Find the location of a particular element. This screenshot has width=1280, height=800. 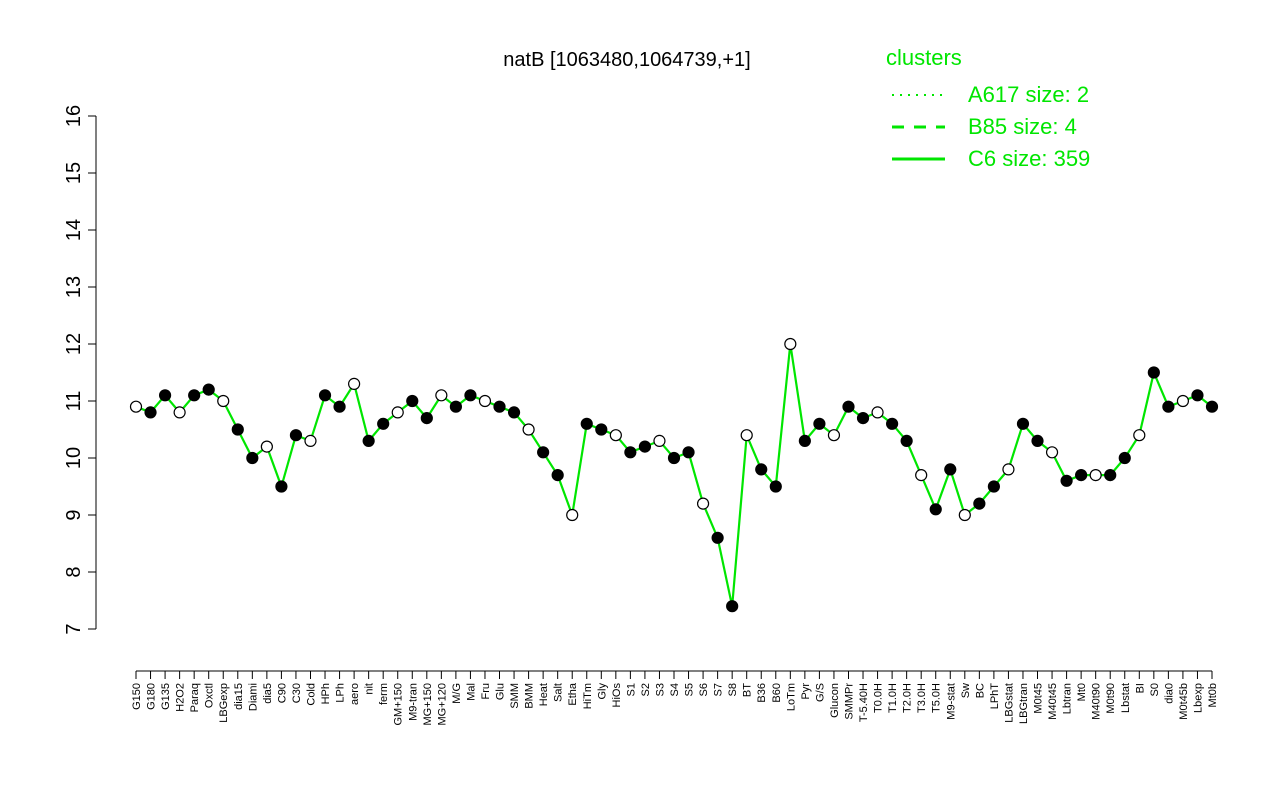

x-tick-label: BI is located at coordinates (1140, 688).